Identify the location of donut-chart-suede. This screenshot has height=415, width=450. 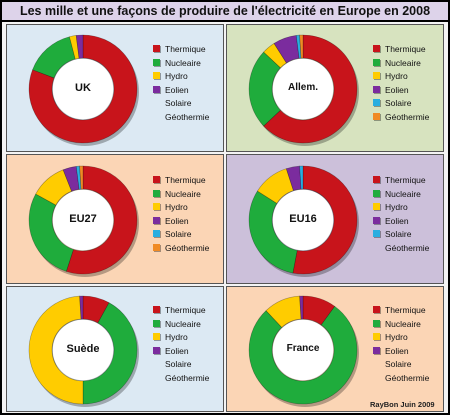
(84, 351).